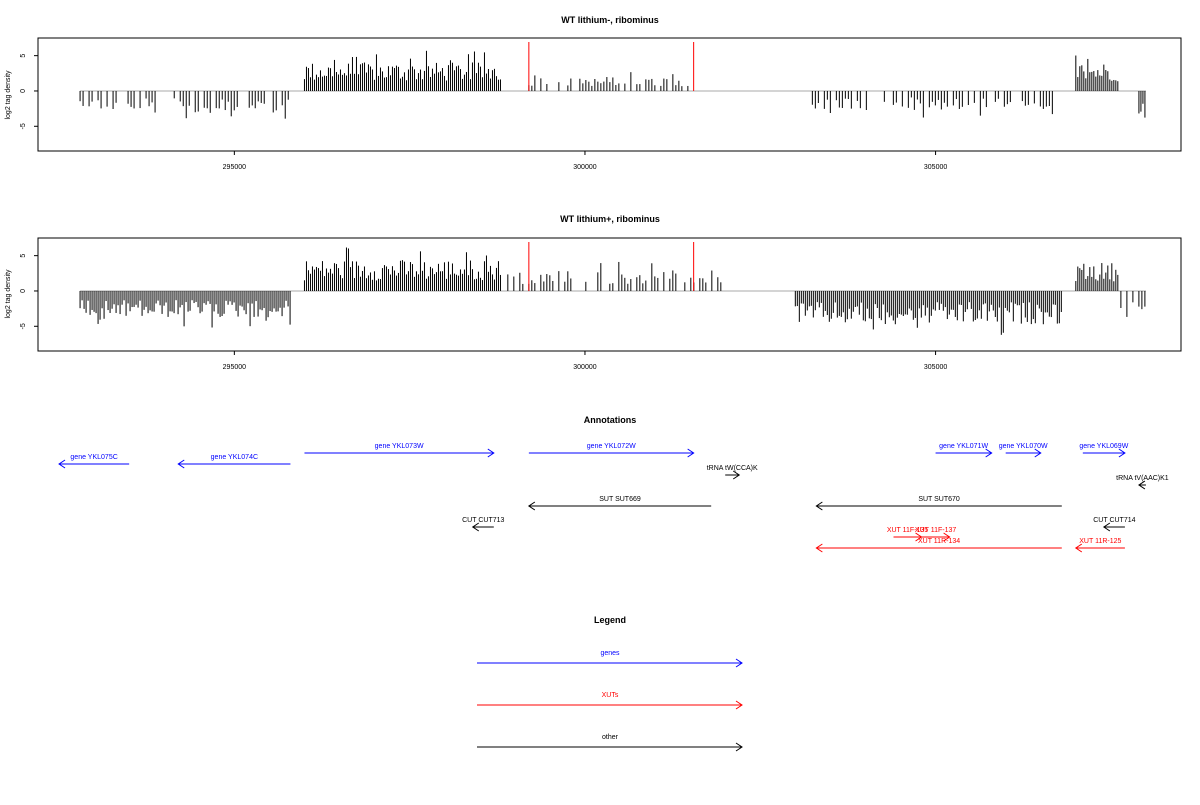  What do you see at coordinates (94, 461) in the screenshot?
I see `feature-arrow: gene YKL075C` at bounding box center [94, 461].